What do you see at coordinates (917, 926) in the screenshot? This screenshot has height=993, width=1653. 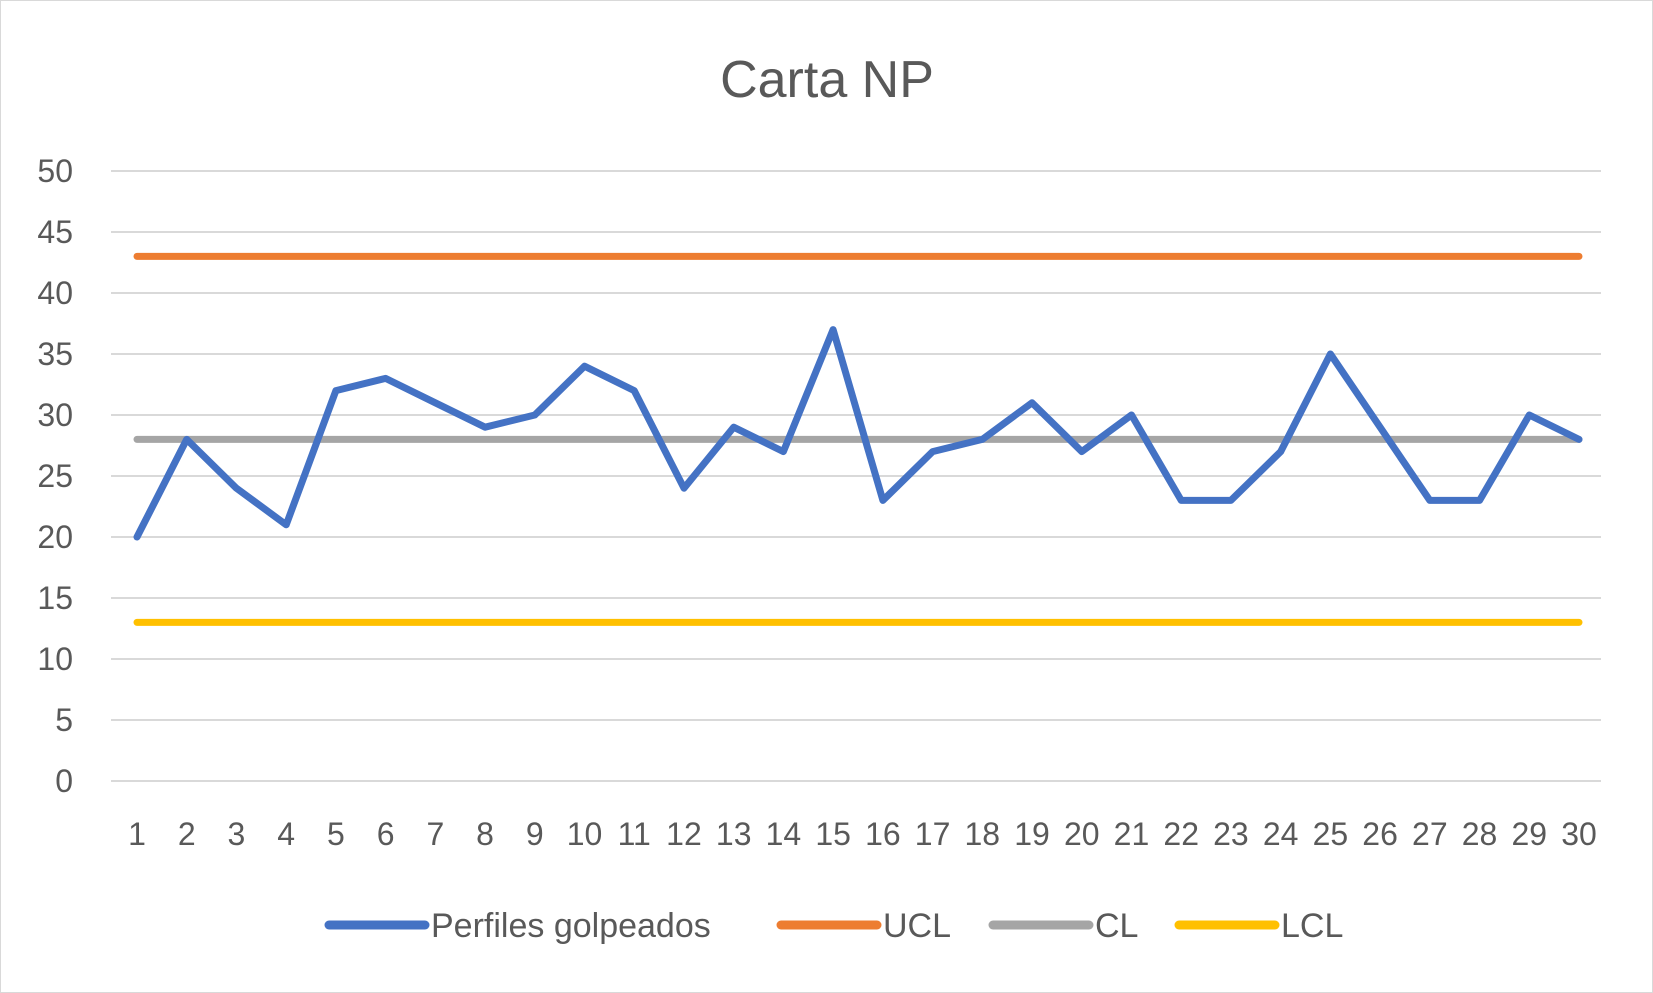 I see `legend-label-ucl: UCL` at bounding box center [917, 926].